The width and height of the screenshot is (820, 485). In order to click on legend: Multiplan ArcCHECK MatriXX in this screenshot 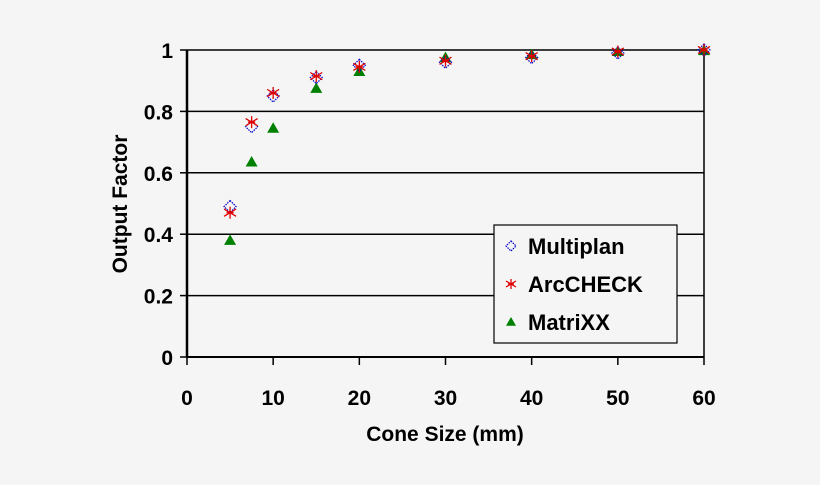, I will do `click(585, 284)`.